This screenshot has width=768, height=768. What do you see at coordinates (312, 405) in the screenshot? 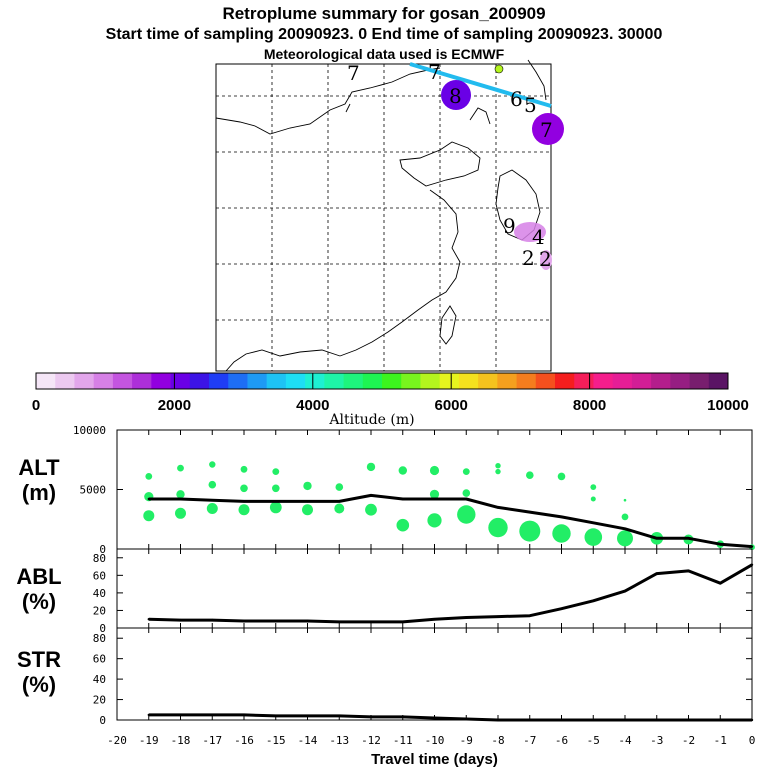
I see `colorbar-tick-label: 4000` at bounding box center [312, 405].